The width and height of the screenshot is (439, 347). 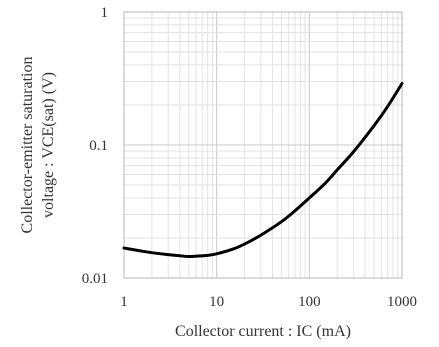 I want to click on x-tick-label: 1000, so click(x=402, y=302).